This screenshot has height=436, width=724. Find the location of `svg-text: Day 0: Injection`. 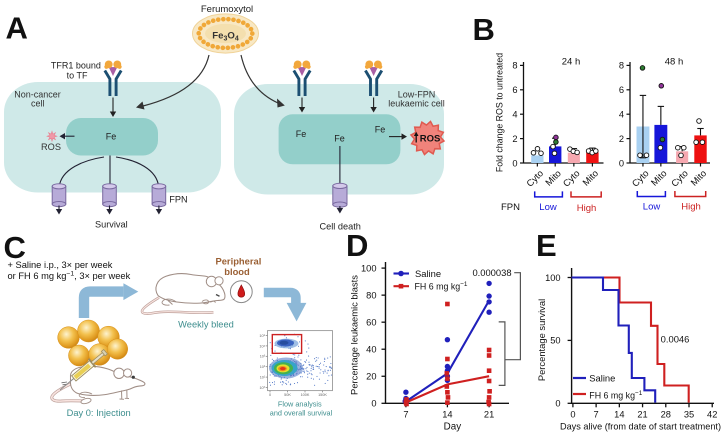

svg-text: Day 0: Injection is located at coordinates (99, 413).